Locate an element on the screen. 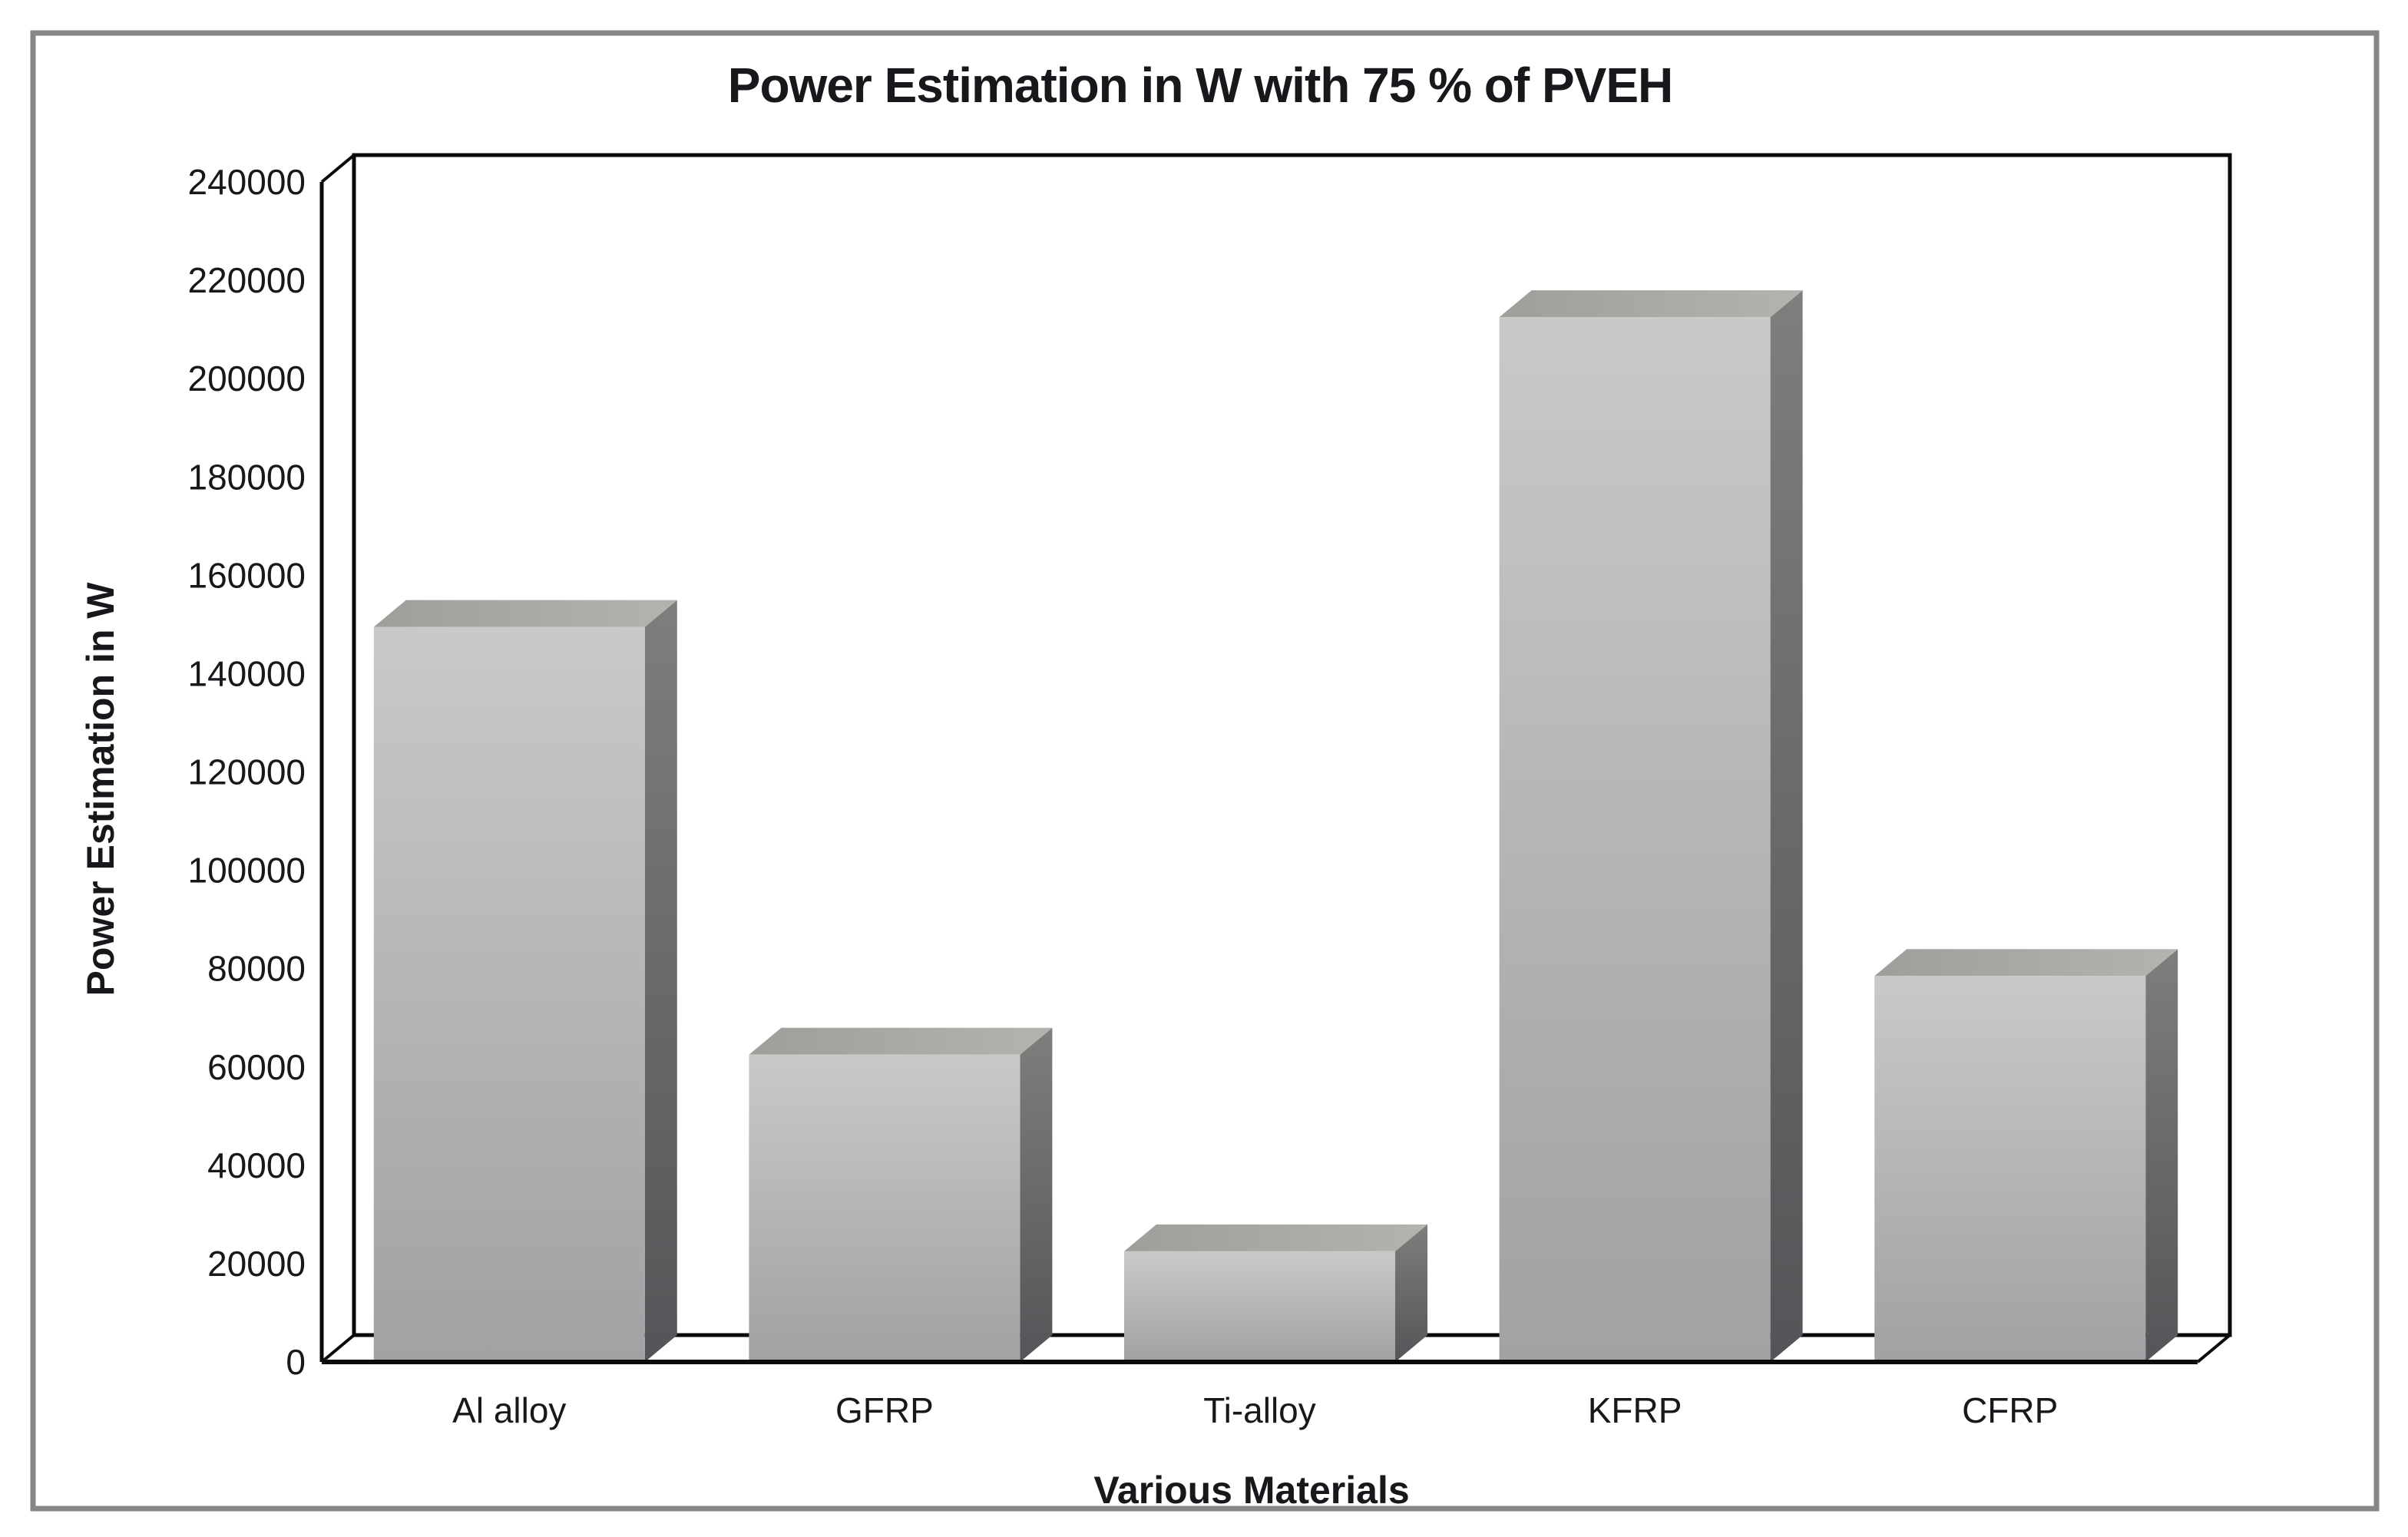  y-tick-label: 40000 is located at coordinates (257, 1165).